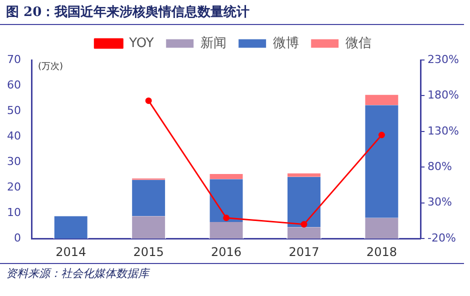 Image resolution: width=470 pixels, height=296 pixels. Describe the element at coordinates (440, 202) in the screenshot. I see `y2-tick-label: 30%` at that location.